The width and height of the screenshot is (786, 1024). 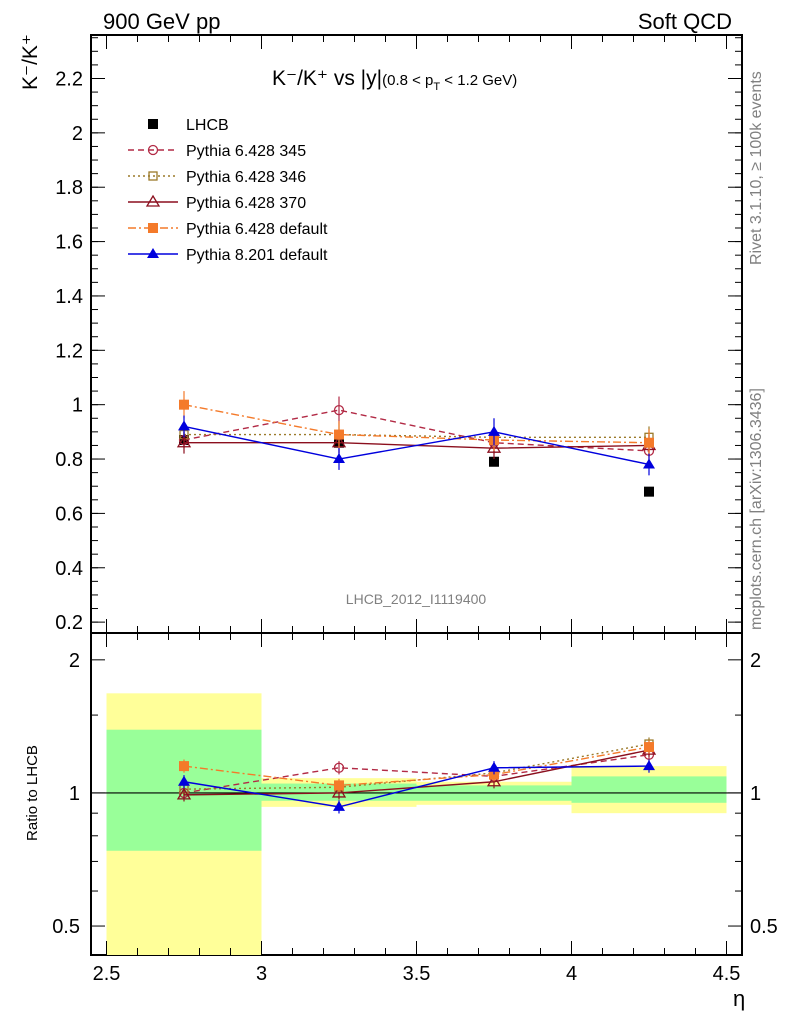 I want to click on header-right: Soft QCD, so click(x=685, y=21).